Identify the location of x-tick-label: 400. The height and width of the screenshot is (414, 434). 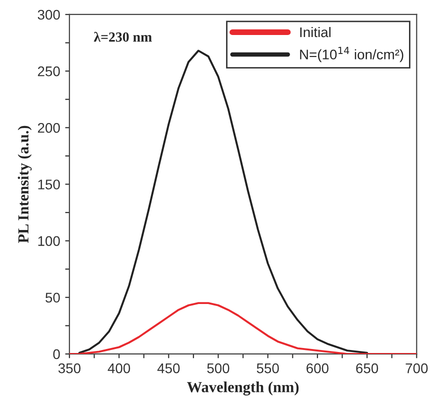
(119, 368).